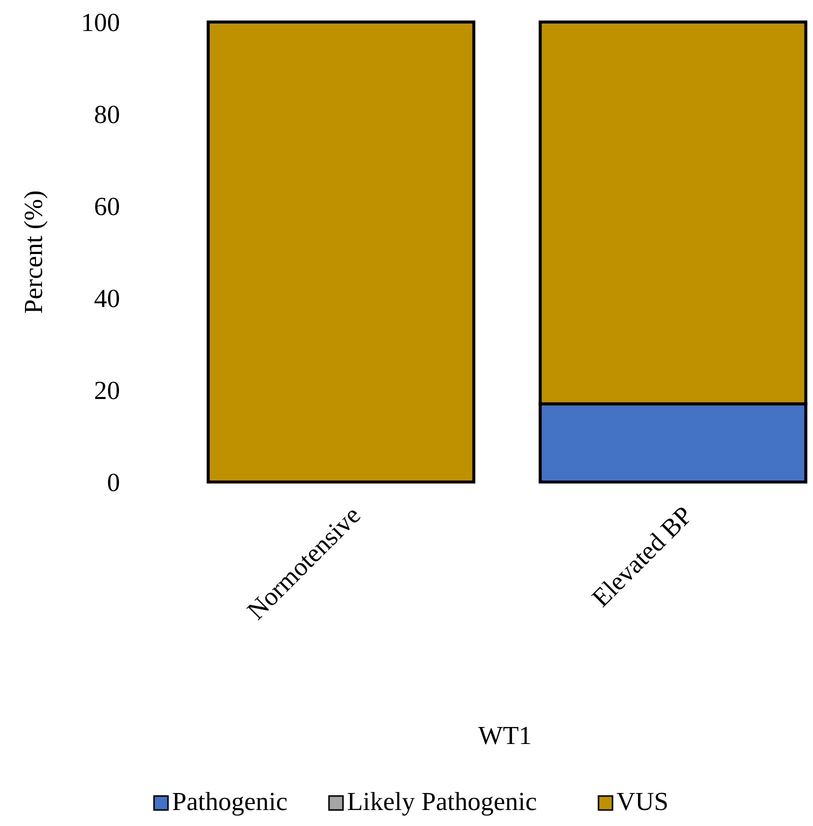 The image size is (813, 826). Describe the element at coordinates (505, 735) in the screenshot. I see `x-axis-title: WT1` at that location.